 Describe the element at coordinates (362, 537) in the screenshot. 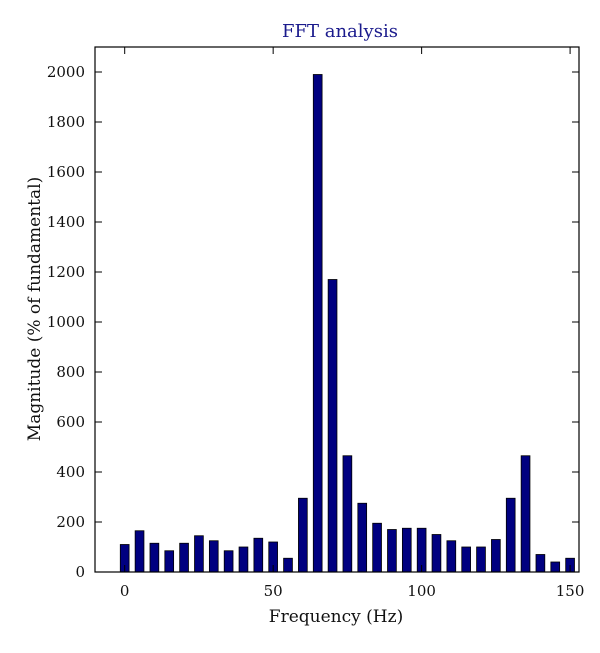

I see `bar-80hz` at that location.